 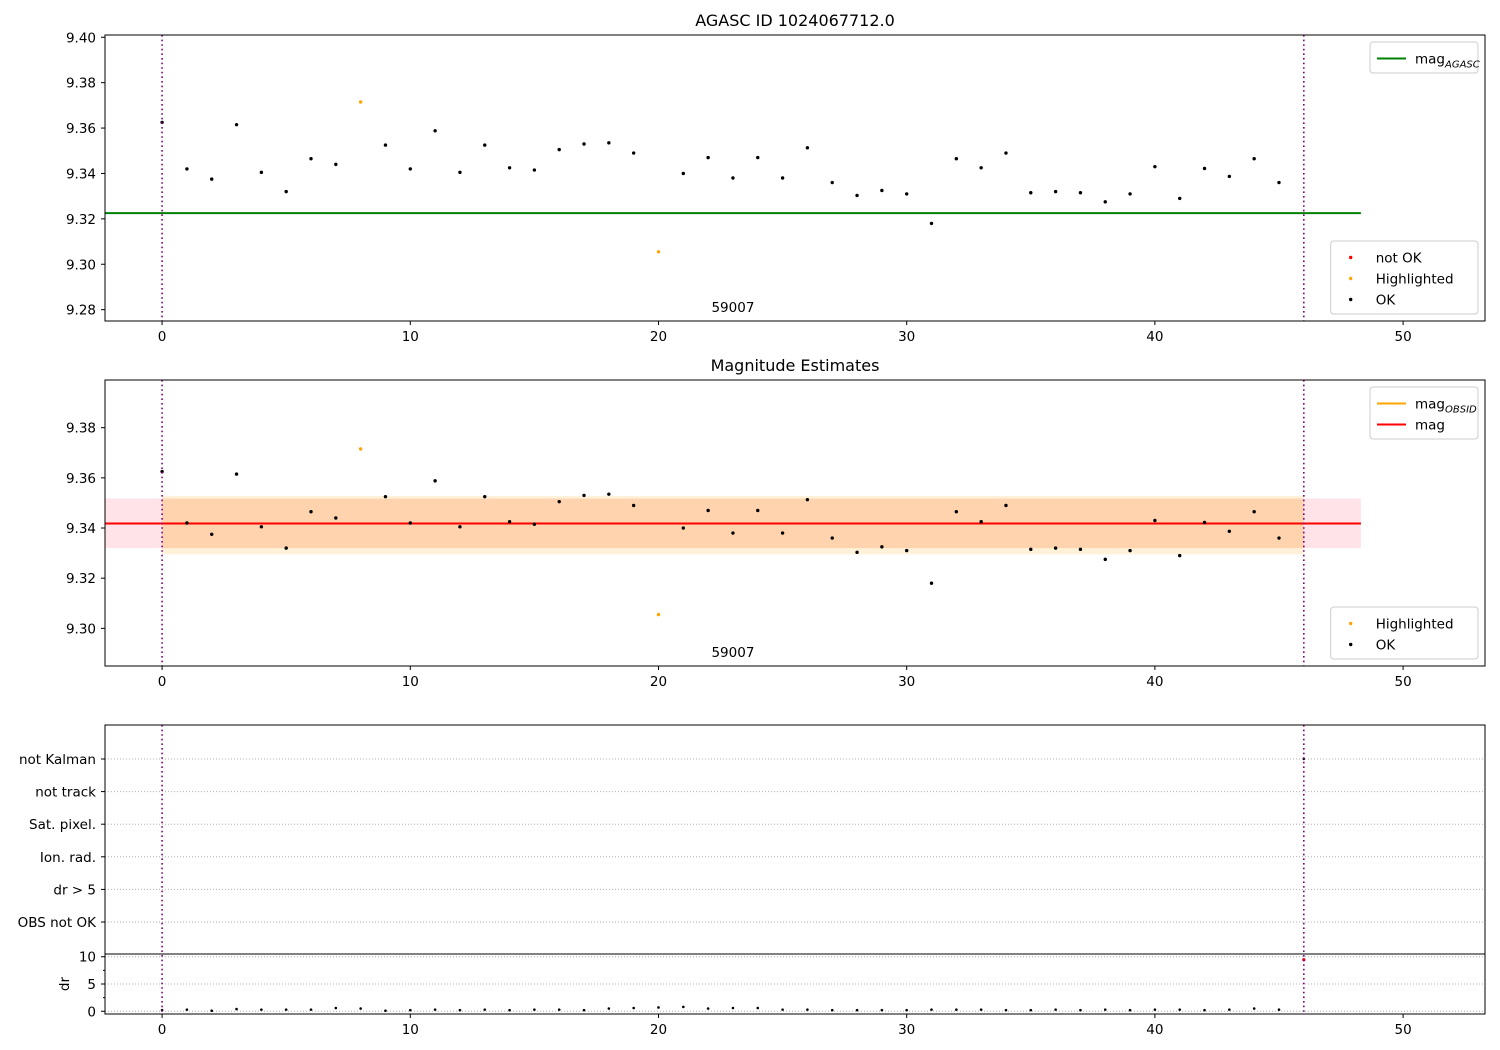 What do you see at coordinates (81, 174) in the screenshot?
I see `y-tick-label: 9.34` at bounding box center [81, 174].